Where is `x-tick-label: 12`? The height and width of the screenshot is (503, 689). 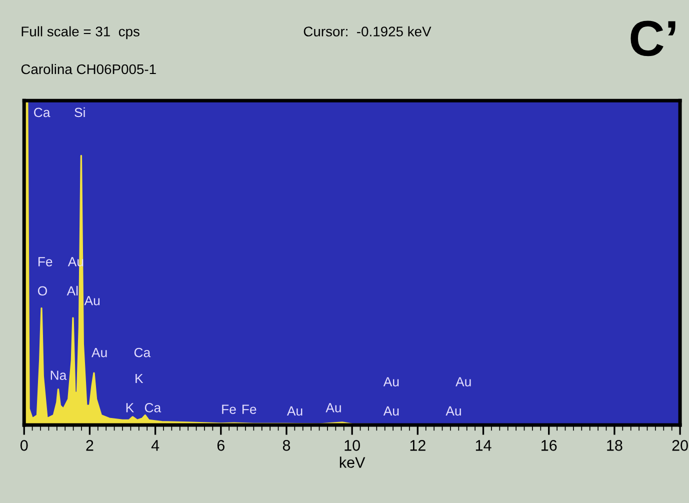
x-tick-label: 12 is located at coordinates (418, 445).